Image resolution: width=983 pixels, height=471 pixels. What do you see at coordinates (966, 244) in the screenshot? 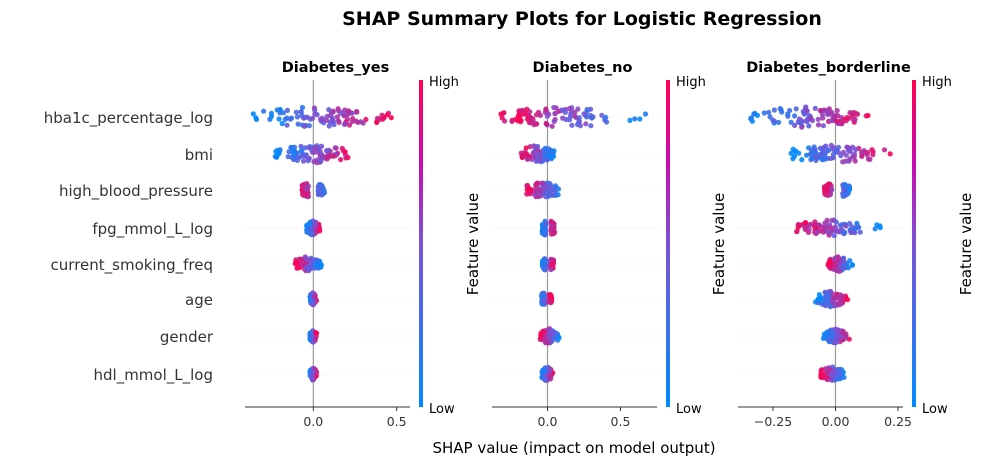
I see `colorbar-label: Feature value` at bounding box center [966, 244].